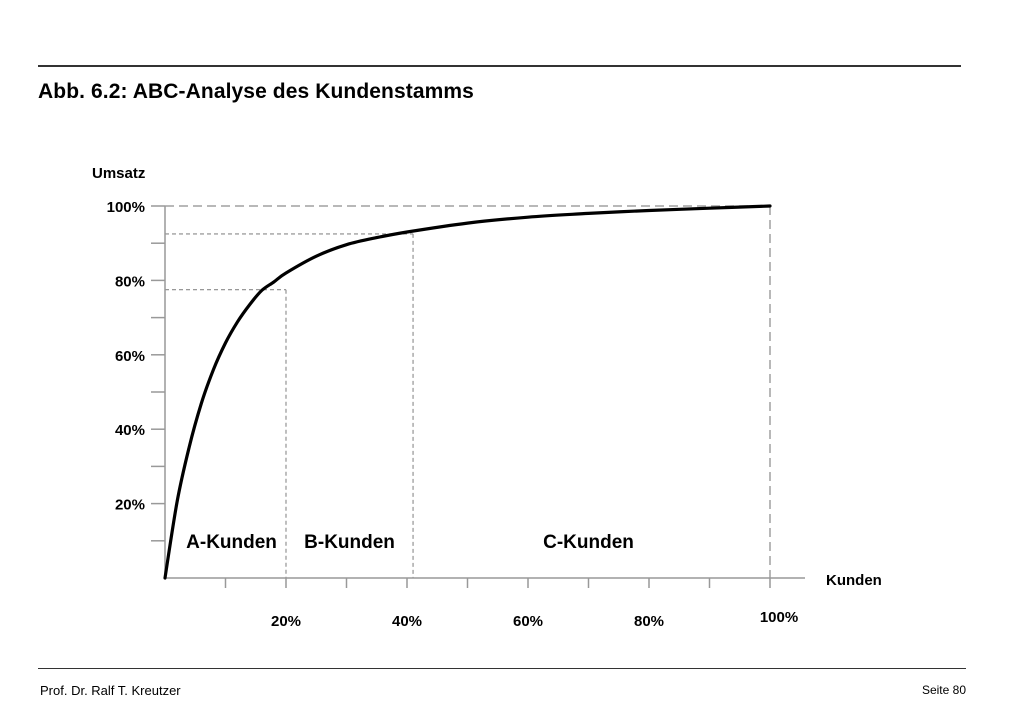 This screenshot has height=709, width=1024. What do you see at coordinates (130, 505) in the screenshot?
I see `y-tick-label: 20%` at bounding box center [130, 505].